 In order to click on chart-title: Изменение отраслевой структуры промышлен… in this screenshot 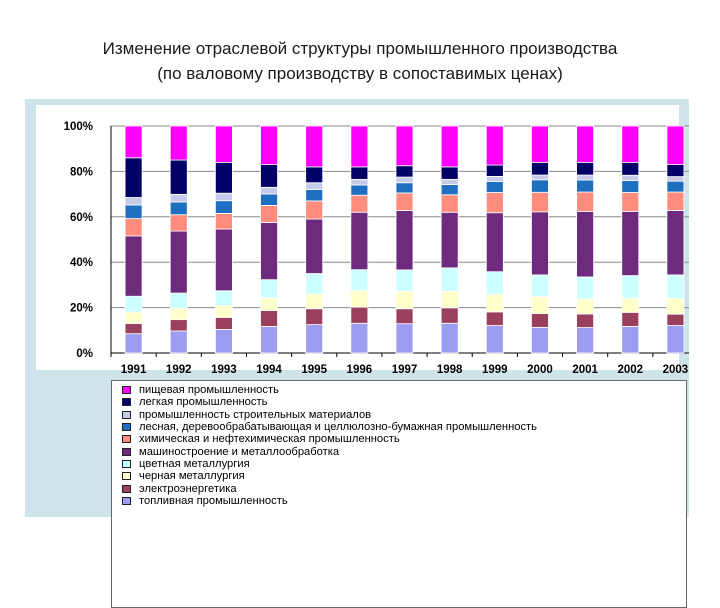, I will do `click(360, 61)`.